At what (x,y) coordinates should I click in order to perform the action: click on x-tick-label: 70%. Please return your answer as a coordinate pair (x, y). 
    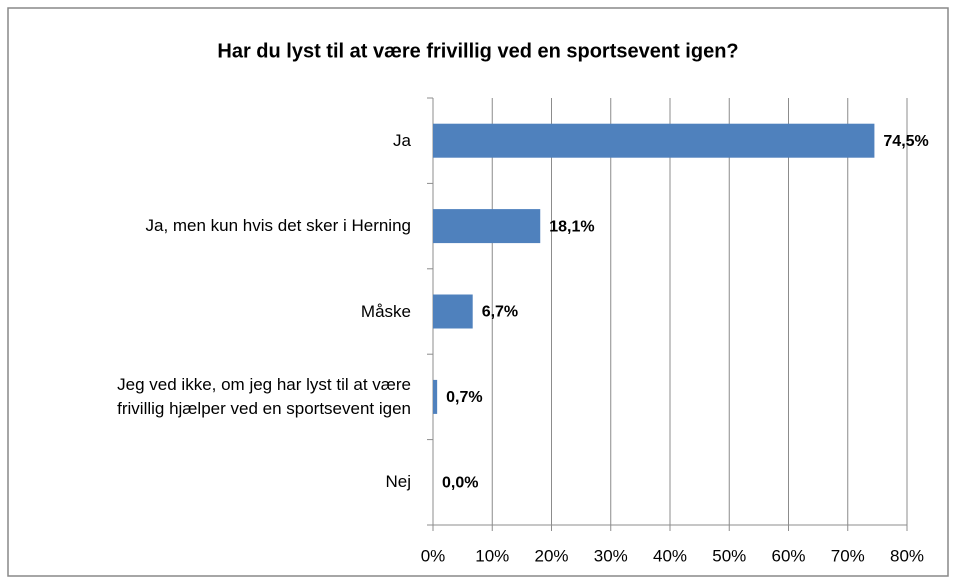
    Looking at the image, I should click on (848, 555).